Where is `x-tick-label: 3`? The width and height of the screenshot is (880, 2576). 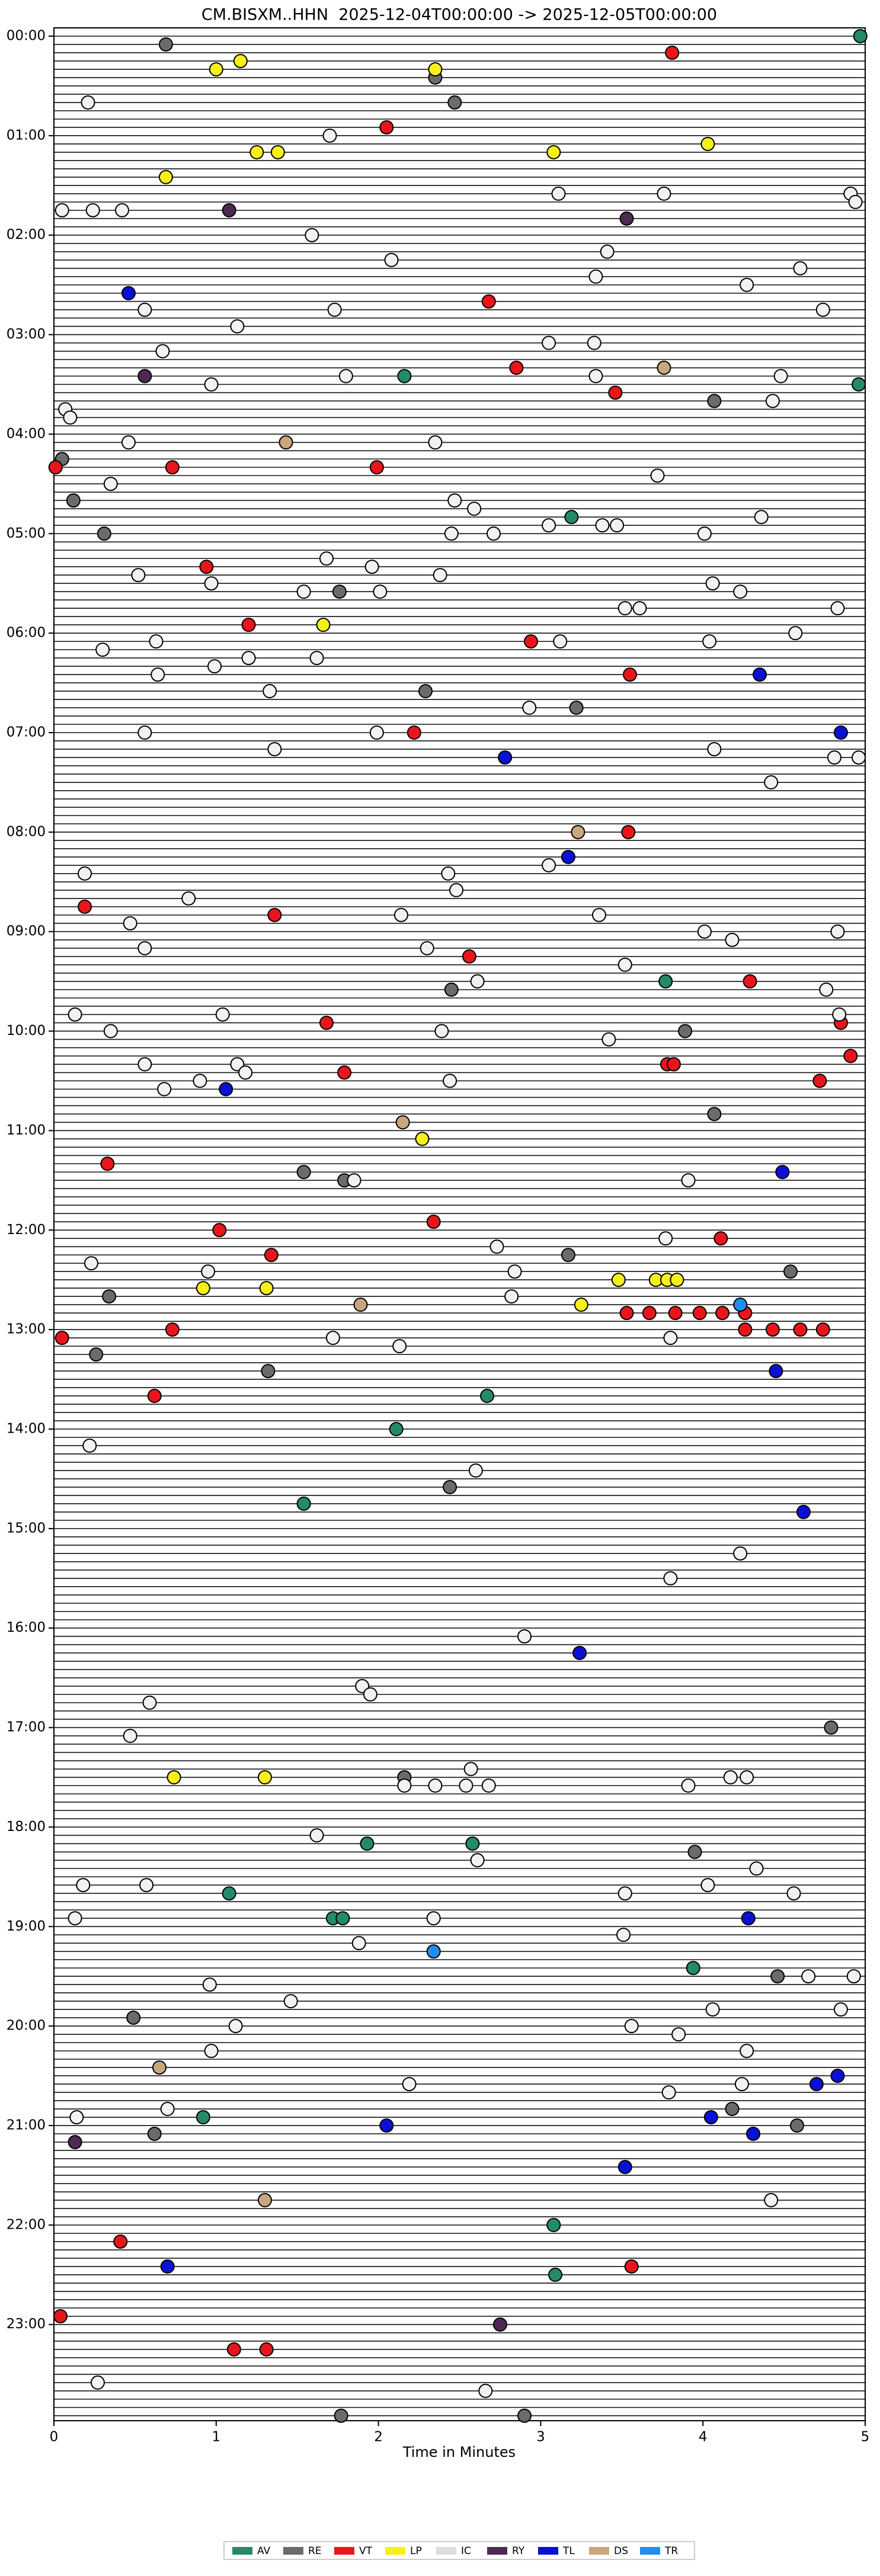 x-tick-label: 3 is located at coordinates (540, 2437).